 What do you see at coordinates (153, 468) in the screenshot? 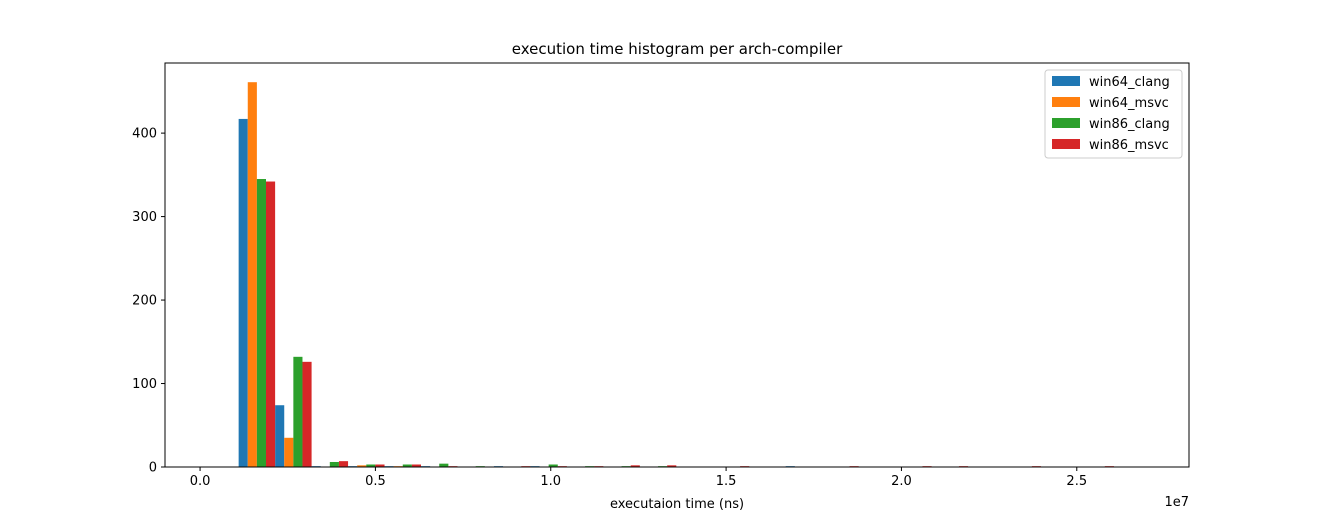
I see `y-tick-label: 0` at bounding box center [153, 468].